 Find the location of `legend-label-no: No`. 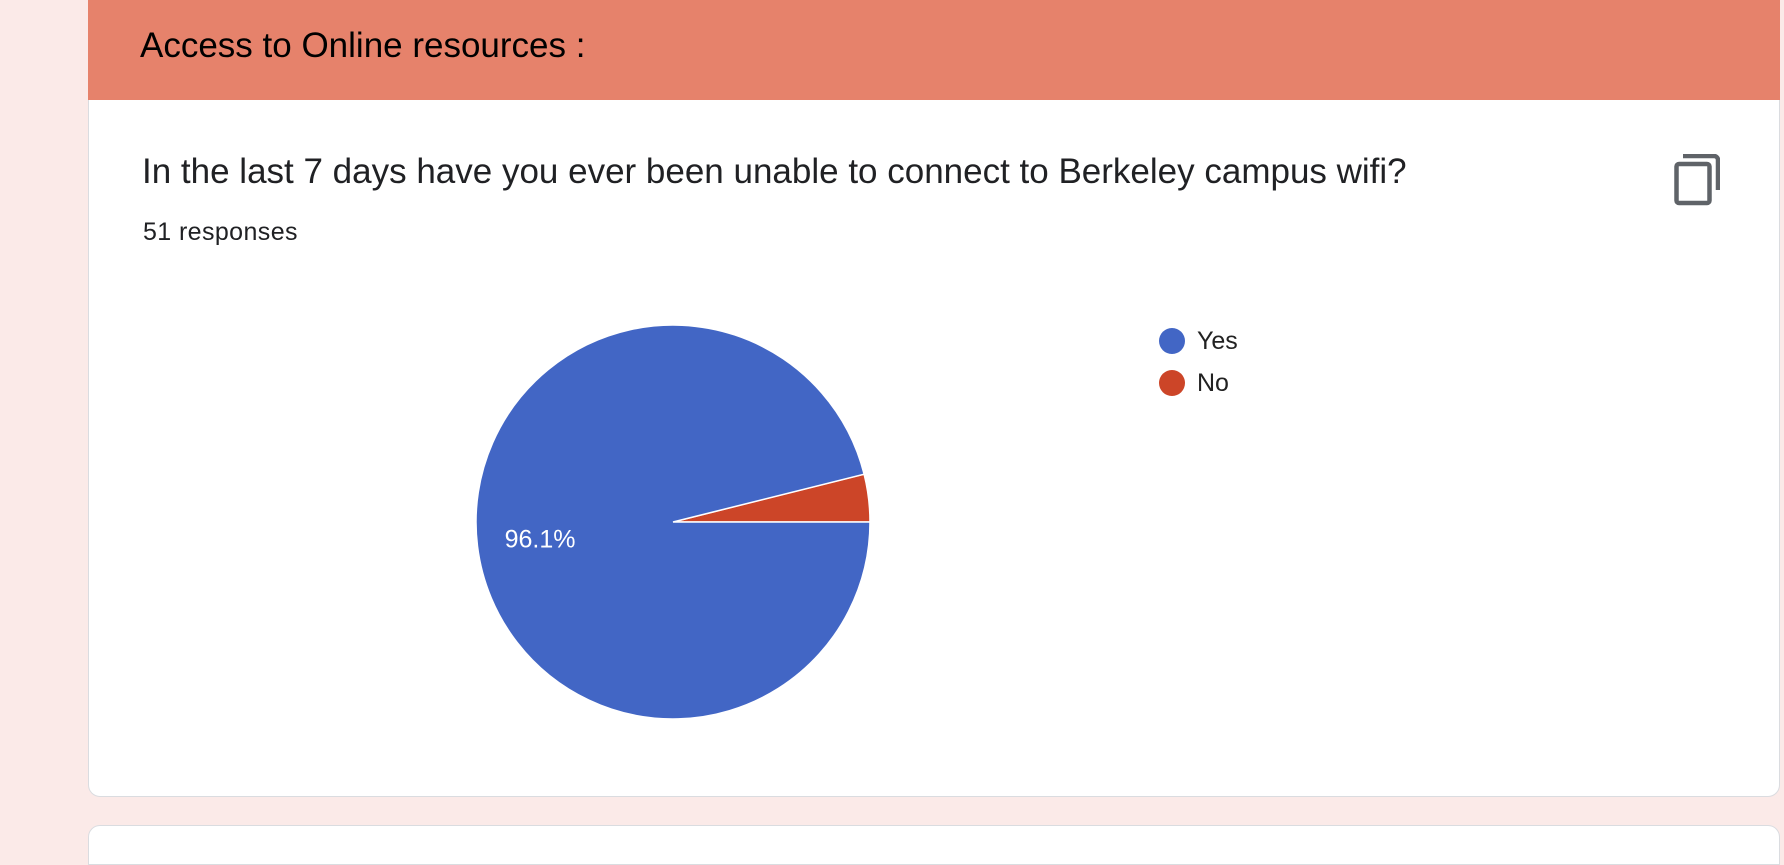

legend-label-no: No is located at coordinates (1213, 383).